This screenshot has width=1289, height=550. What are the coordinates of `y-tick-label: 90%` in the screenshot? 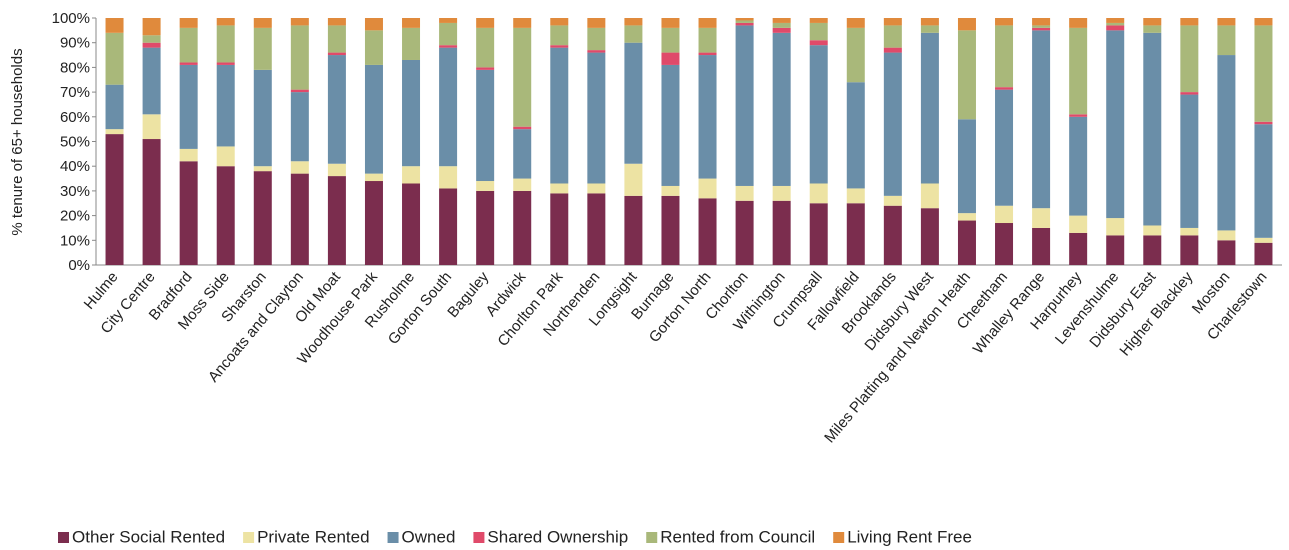 It's located at (75, 43).